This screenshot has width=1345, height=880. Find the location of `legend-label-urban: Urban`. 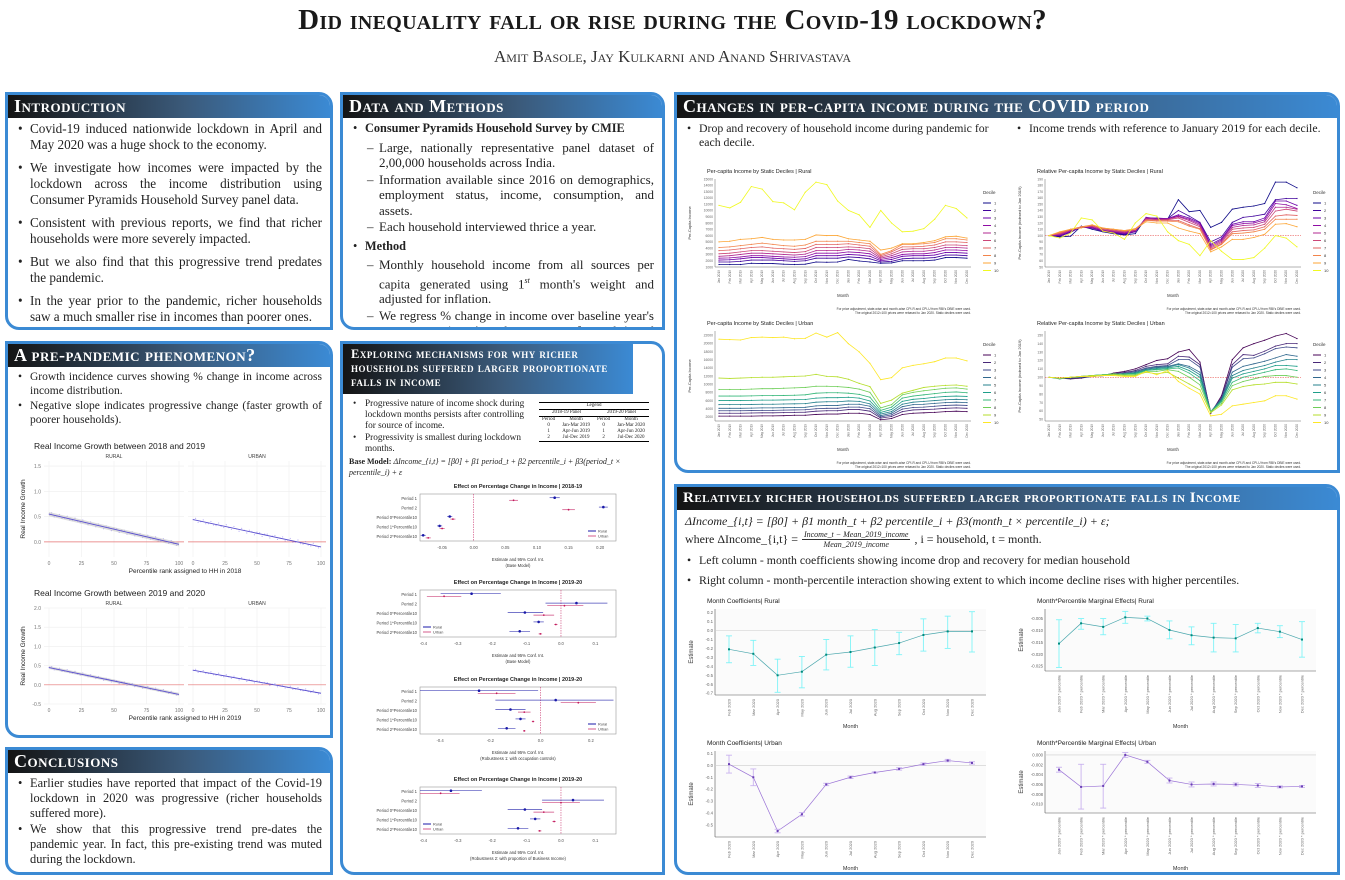

legend-label-urban: Urban is located at coordinates (438, 830).